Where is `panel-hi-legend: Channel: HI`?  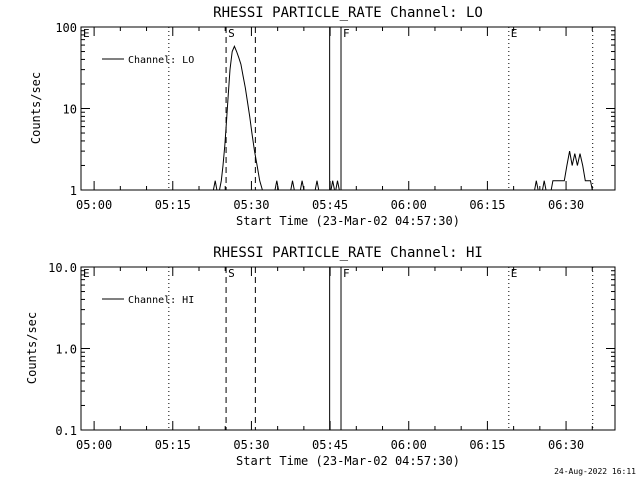
panel-hi-legend: Channel: HI is located at coordinates (148, 300).